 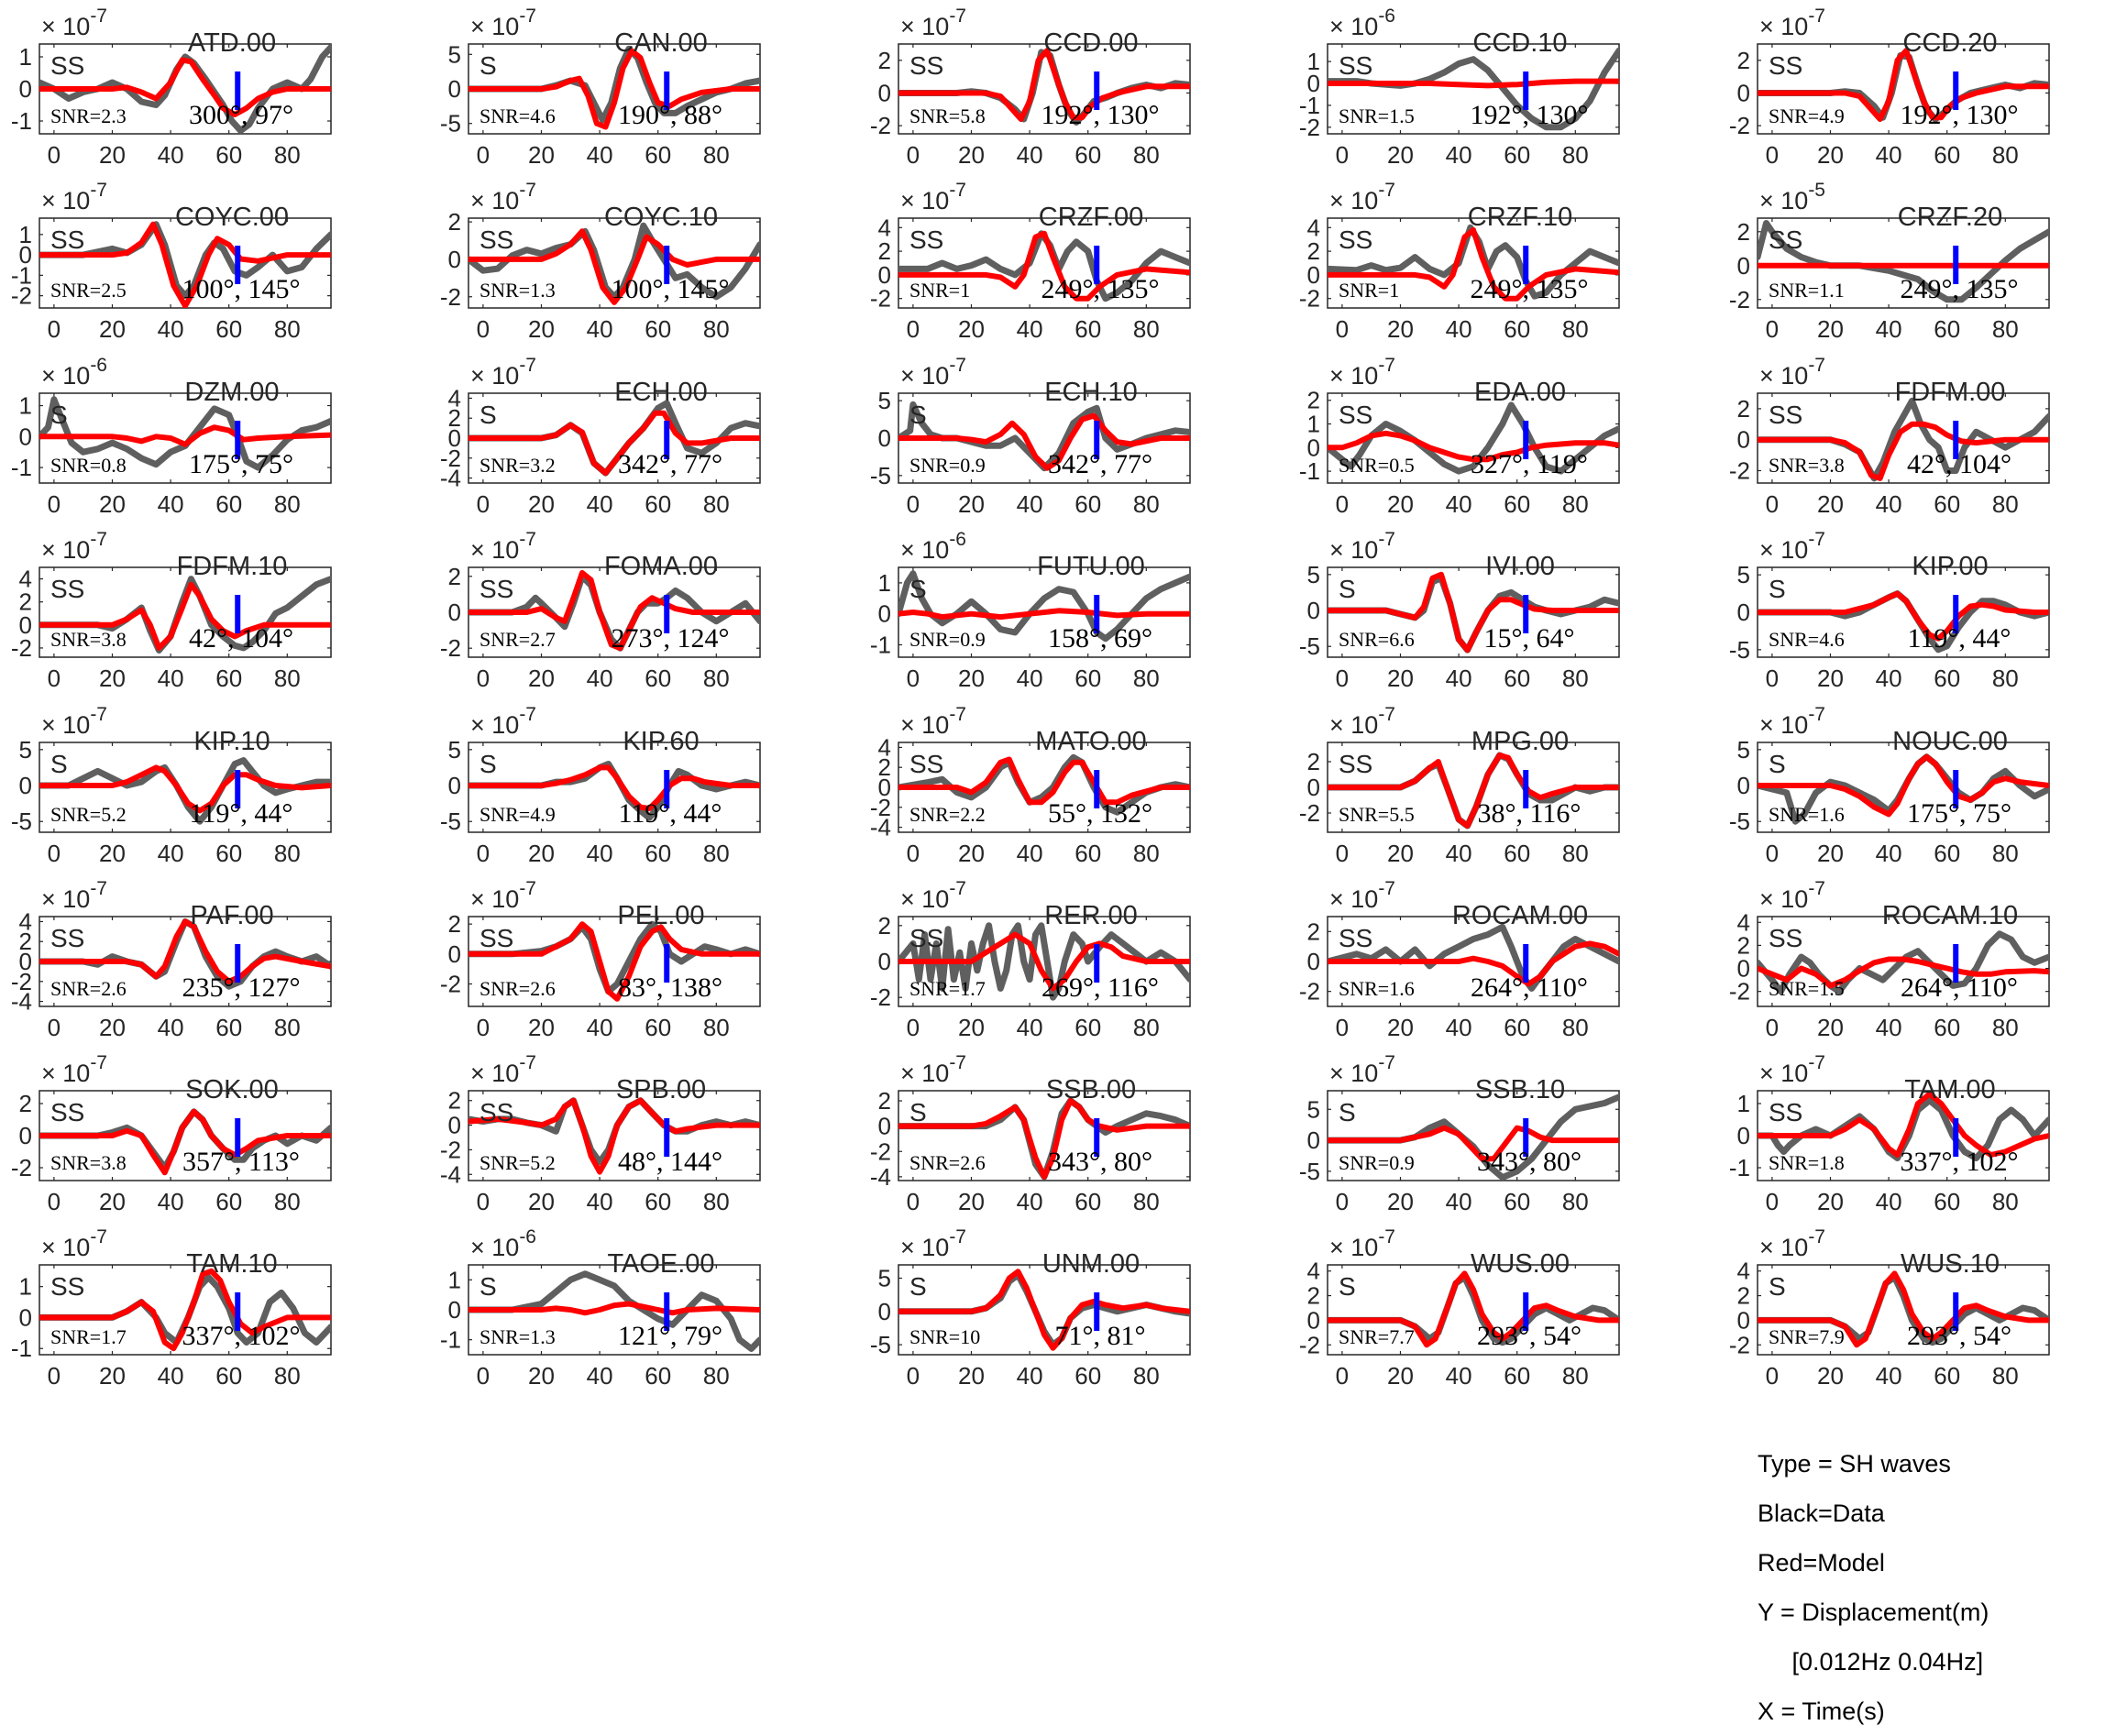 I want to click on y-exponent: × 10⁻⁶, so click(x=1362, y=23).